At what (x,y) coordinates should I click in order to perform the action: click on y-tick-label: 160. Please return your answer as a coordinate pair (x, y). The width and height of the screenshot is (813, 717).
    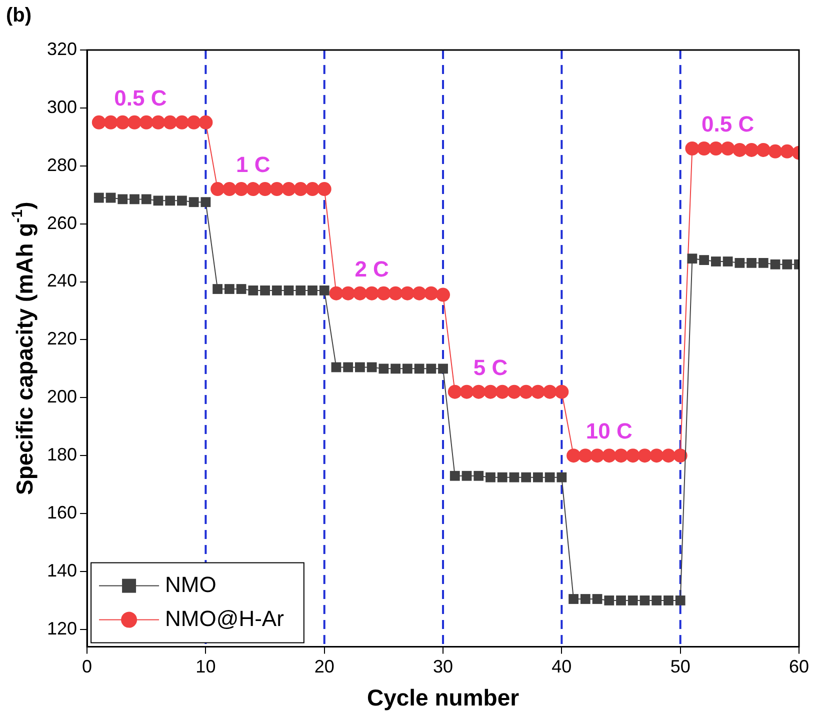
    Looking at the image, I should click on (62, 512).